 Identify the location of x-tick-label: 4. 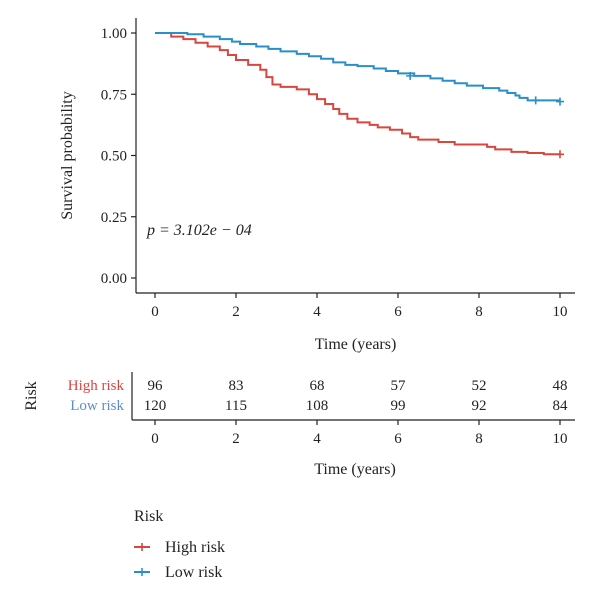
(317, 312).